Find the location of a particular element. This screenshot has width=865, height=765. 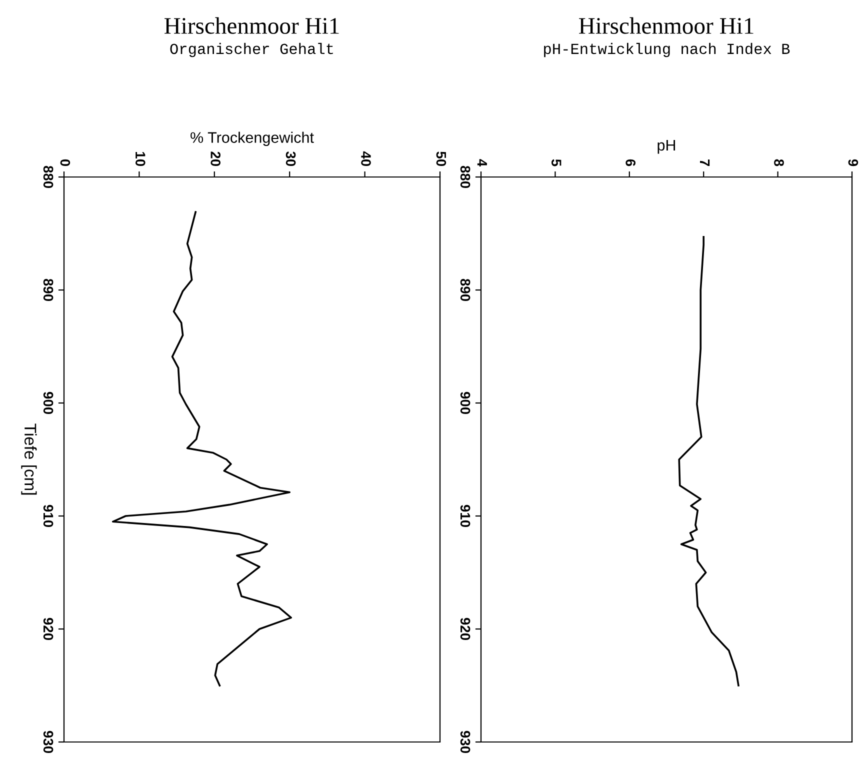

x-tick-label: 10 is located at coordinates (140, 159).